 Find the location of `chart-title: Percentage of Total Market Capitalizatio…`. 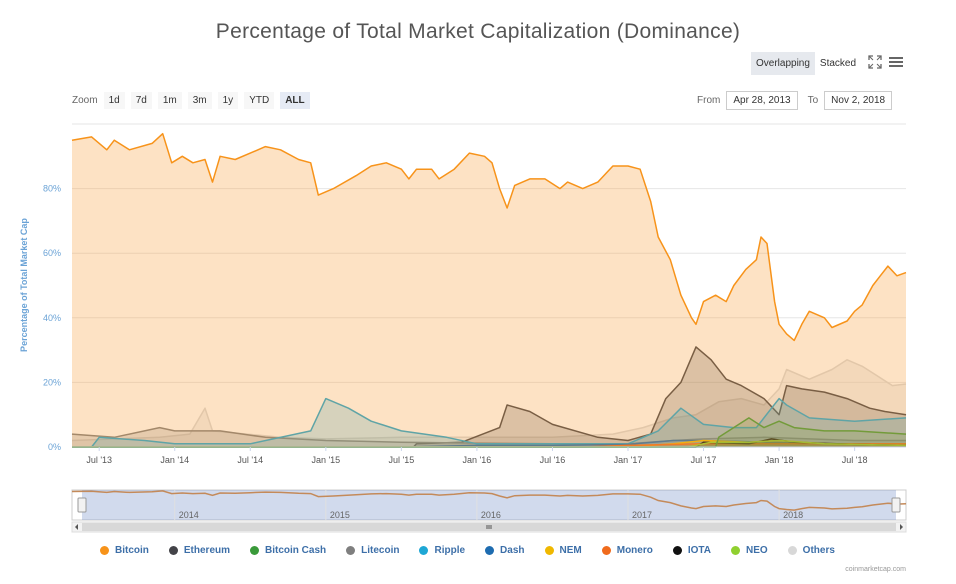

chart-title: Percentage of Total Market Capitalizatio… is located at coordinates (478, 31).